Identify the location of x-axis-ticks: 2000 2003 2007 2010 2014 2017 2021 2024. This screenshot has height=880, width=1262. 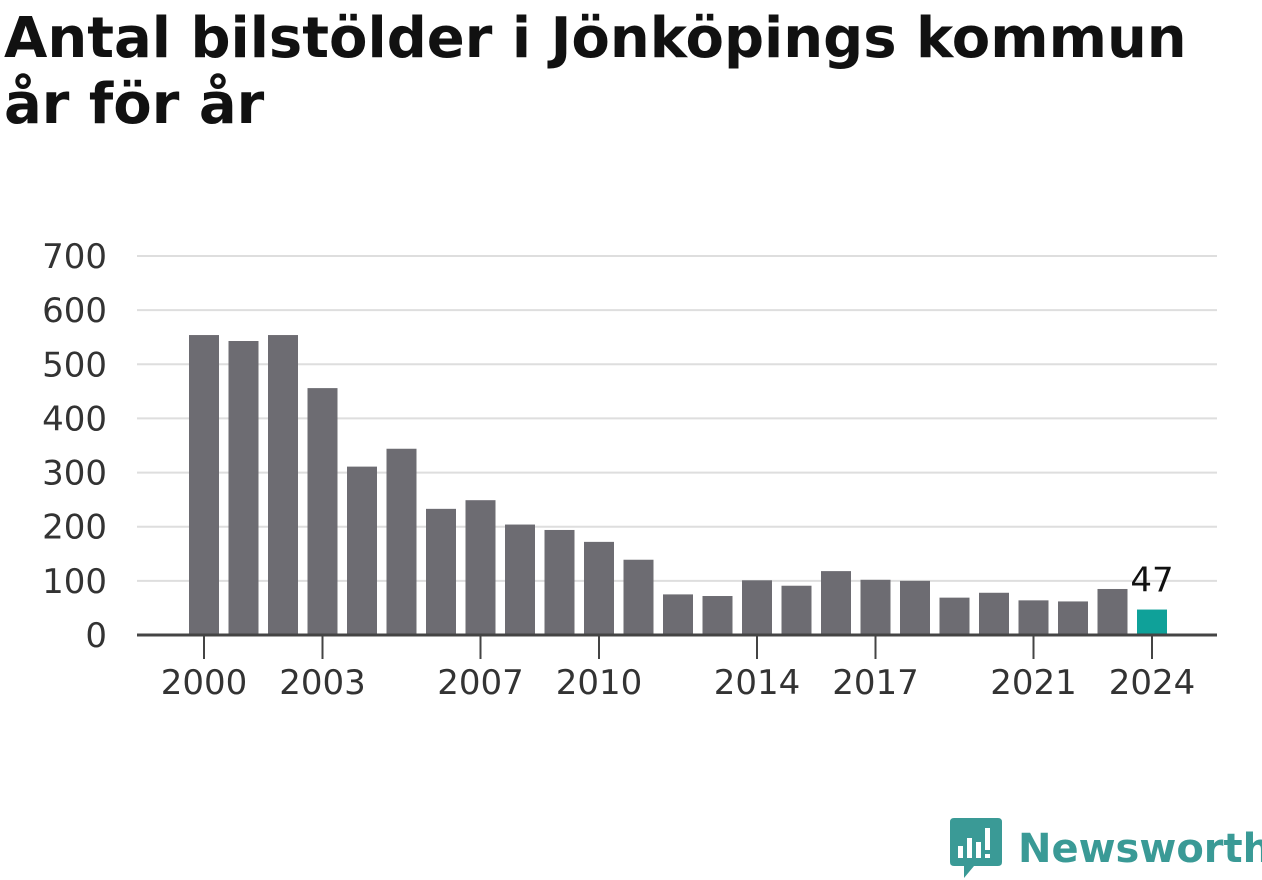
(678, 669).